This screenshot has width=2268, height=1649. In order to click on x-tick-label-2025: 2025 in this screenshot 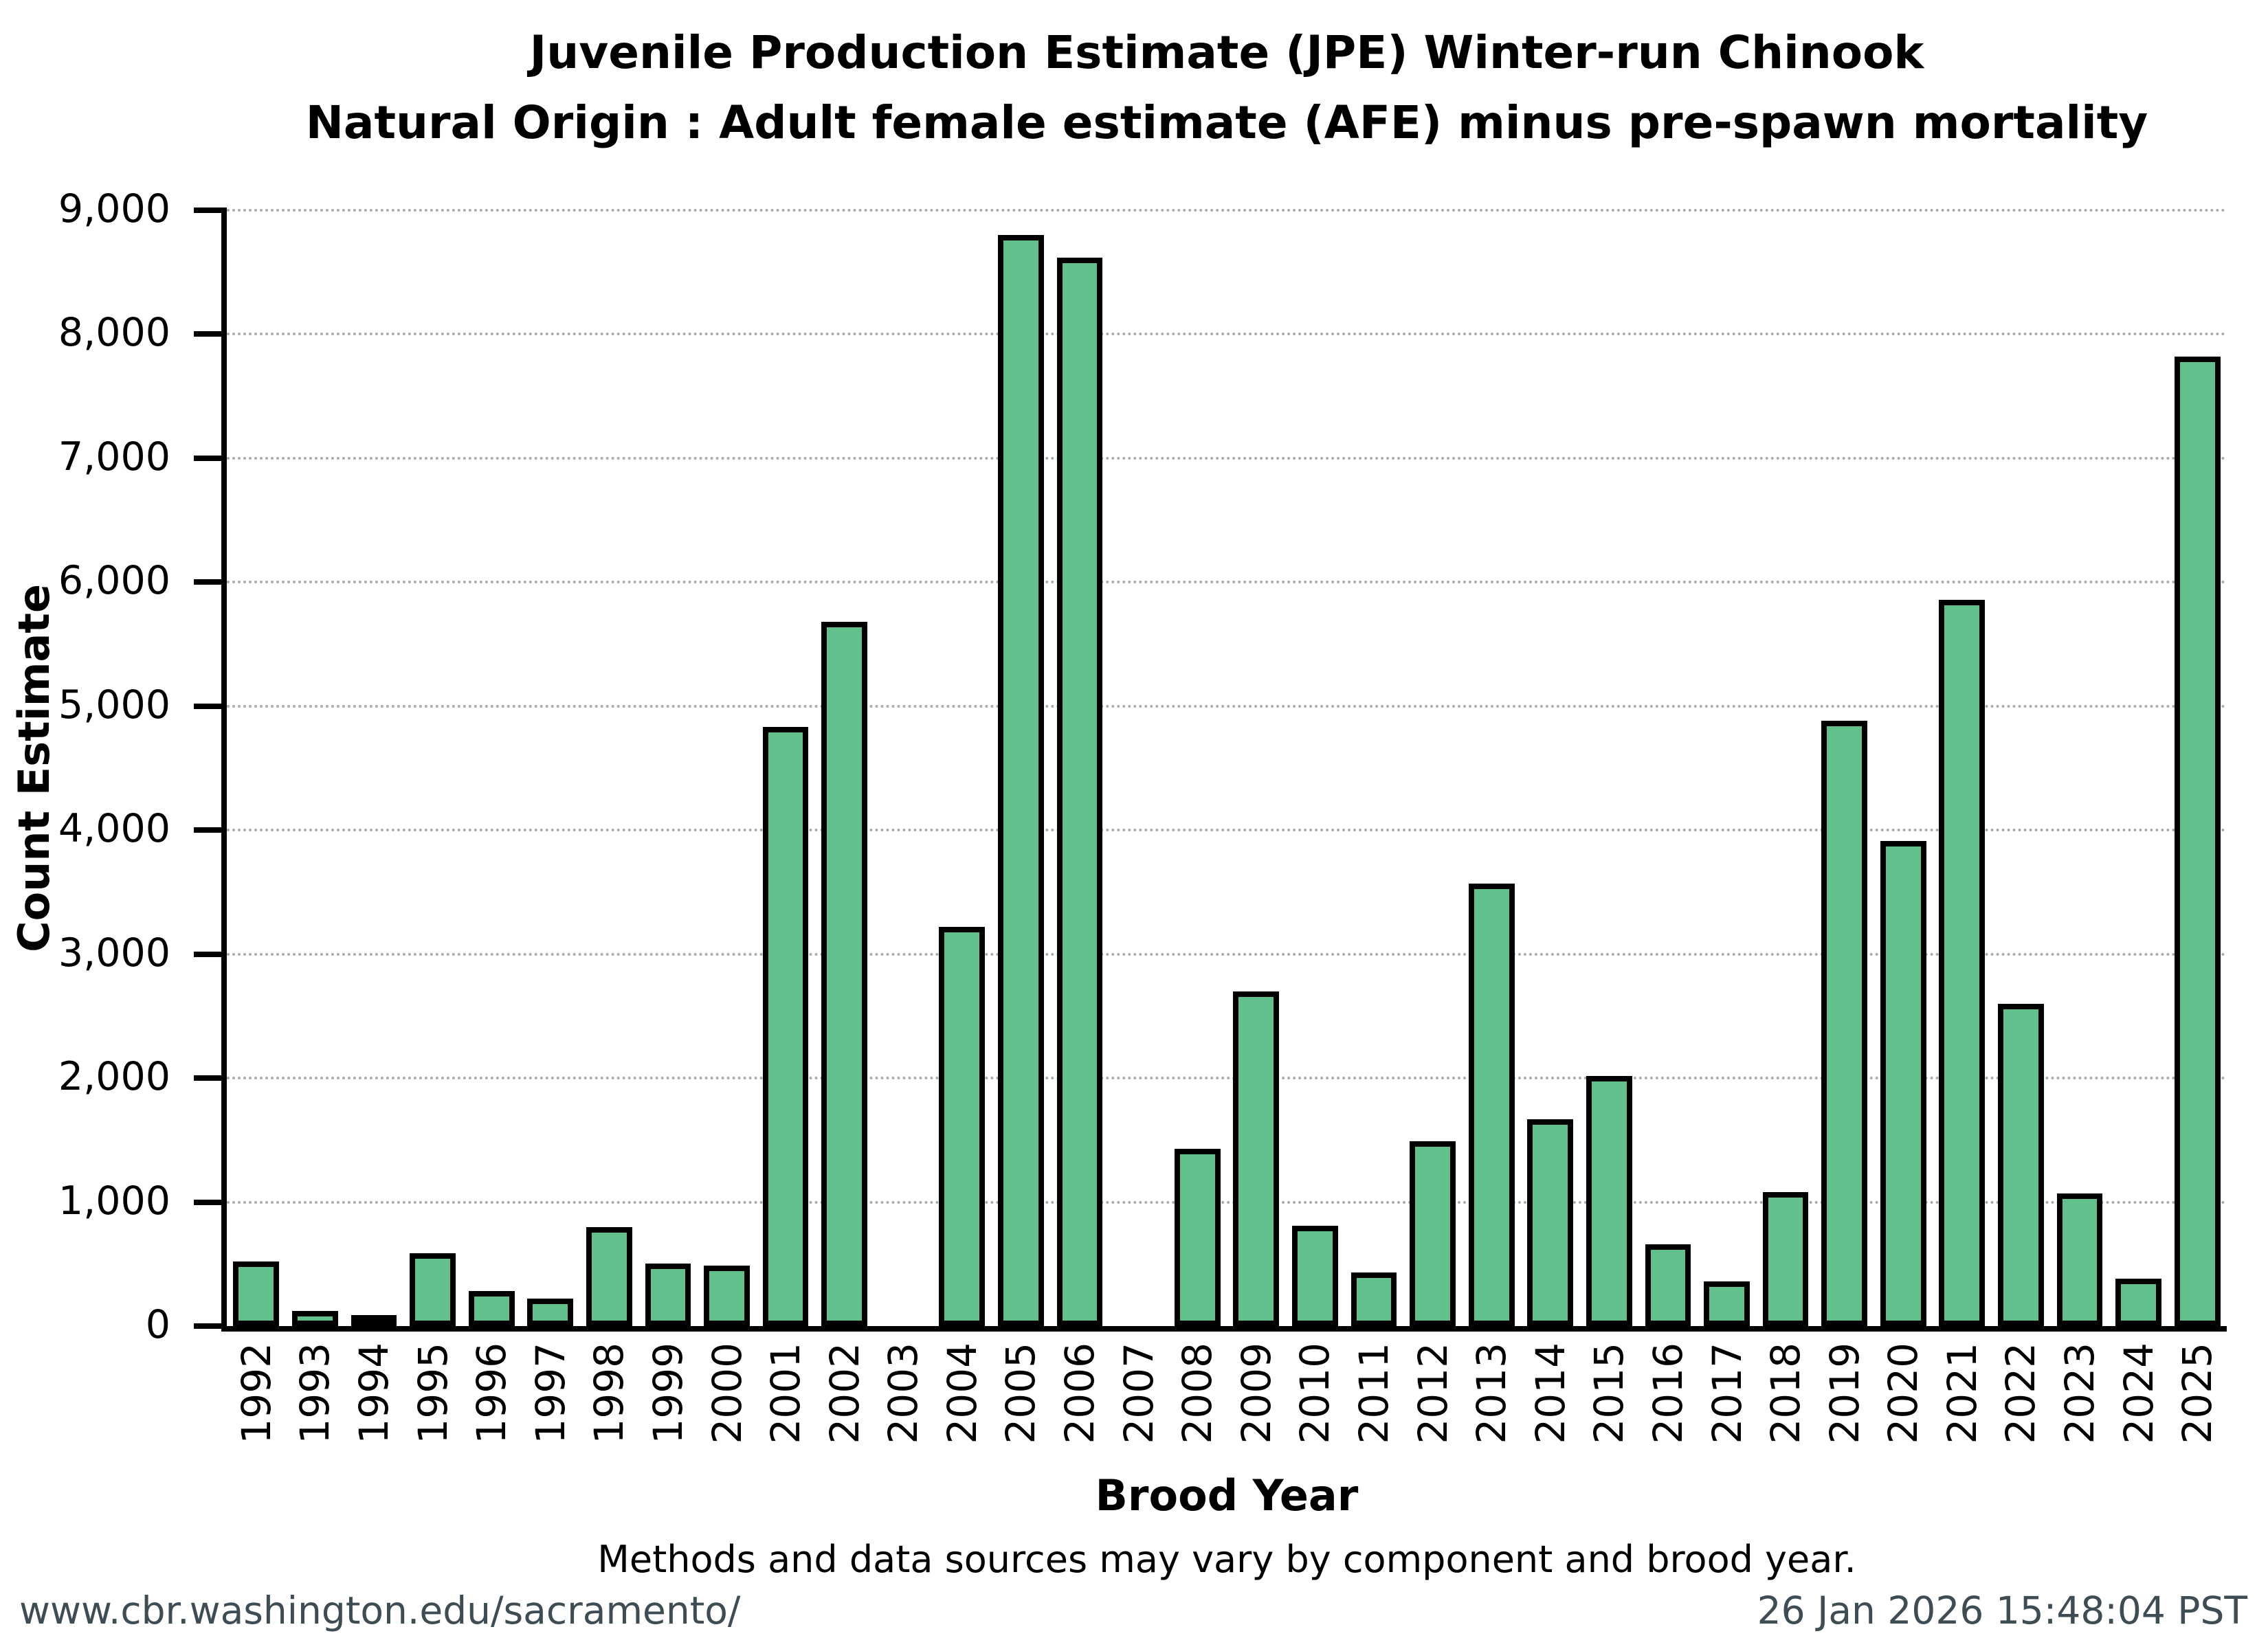, I will do `click(2197, 1393)`.